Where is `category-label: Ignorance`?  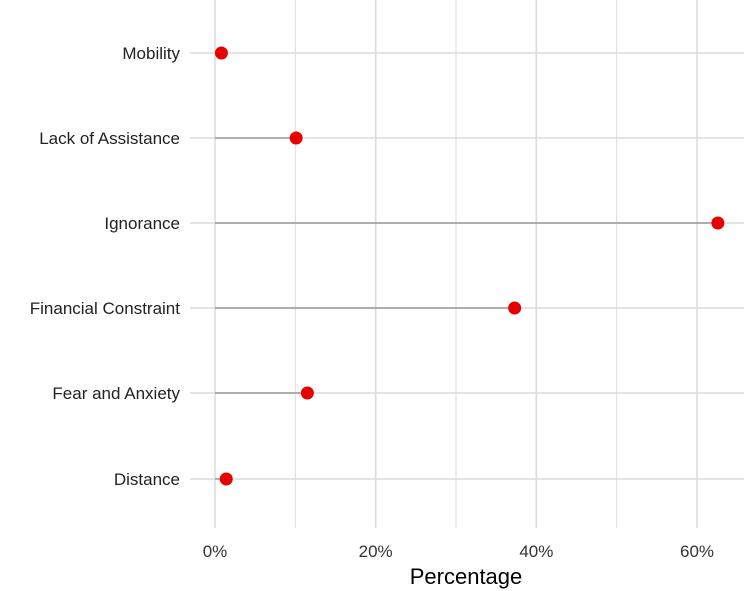
category-label: Ignorance is located at coordinates (142, 223).